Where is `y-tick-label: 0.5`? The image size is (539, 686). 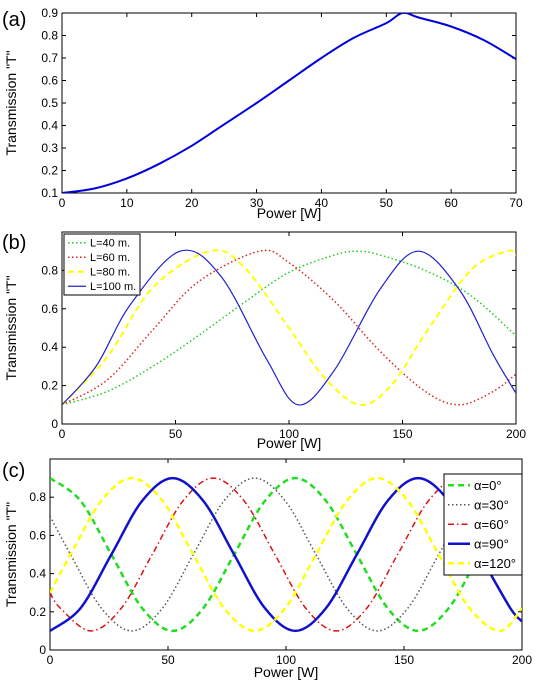
y-tick-label: 0.5 is located at coordinates (49, 103).